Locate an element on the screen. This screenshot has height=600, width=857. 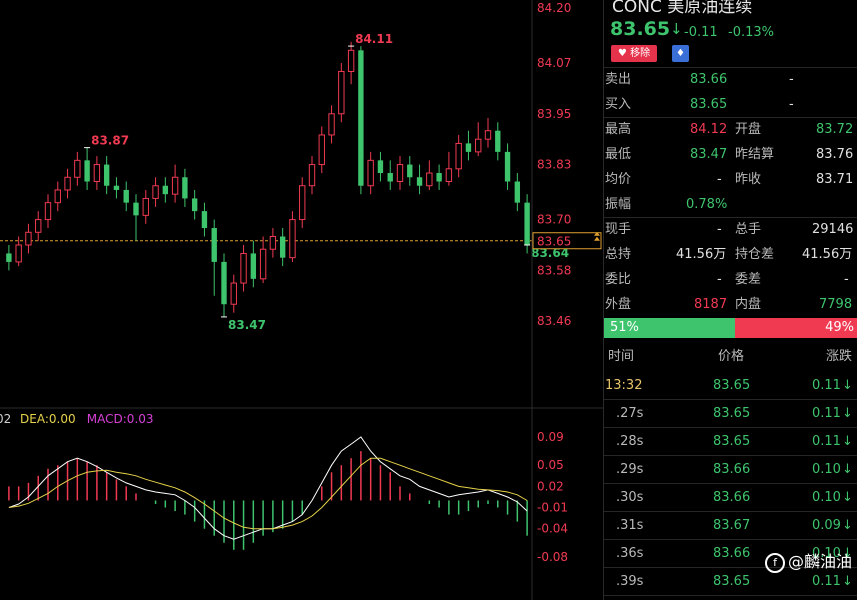
trade-time: .29s is located at coordinates (630, 469).